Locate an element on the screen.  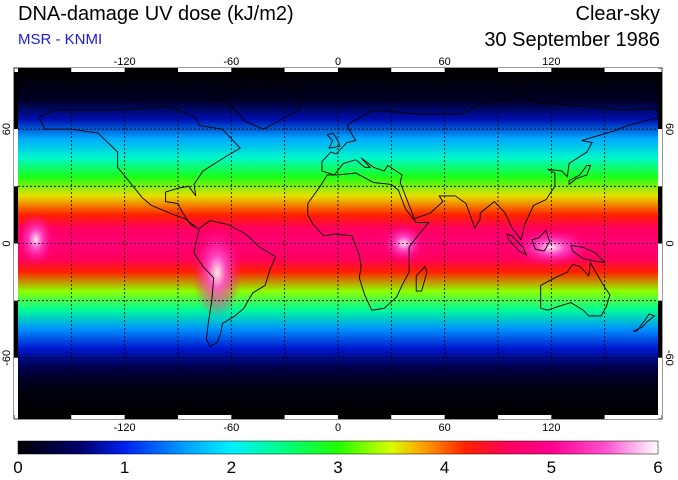
new-zealand-outline is located at coordinates (644, 322).